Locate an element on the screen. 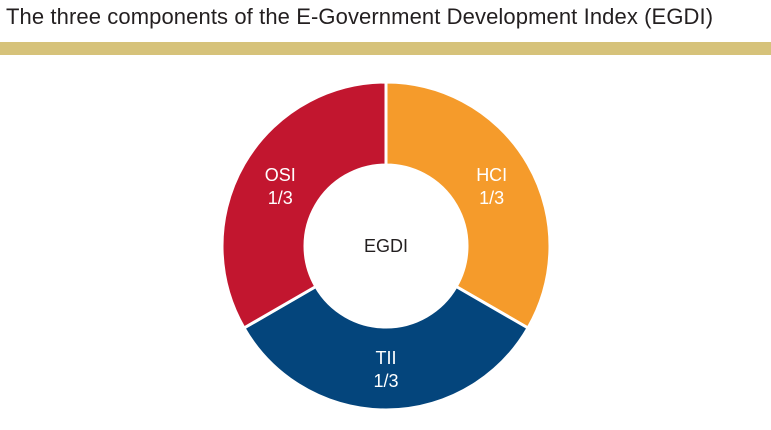  slice-label-osi: OSI is located at coordinates (280, 175).